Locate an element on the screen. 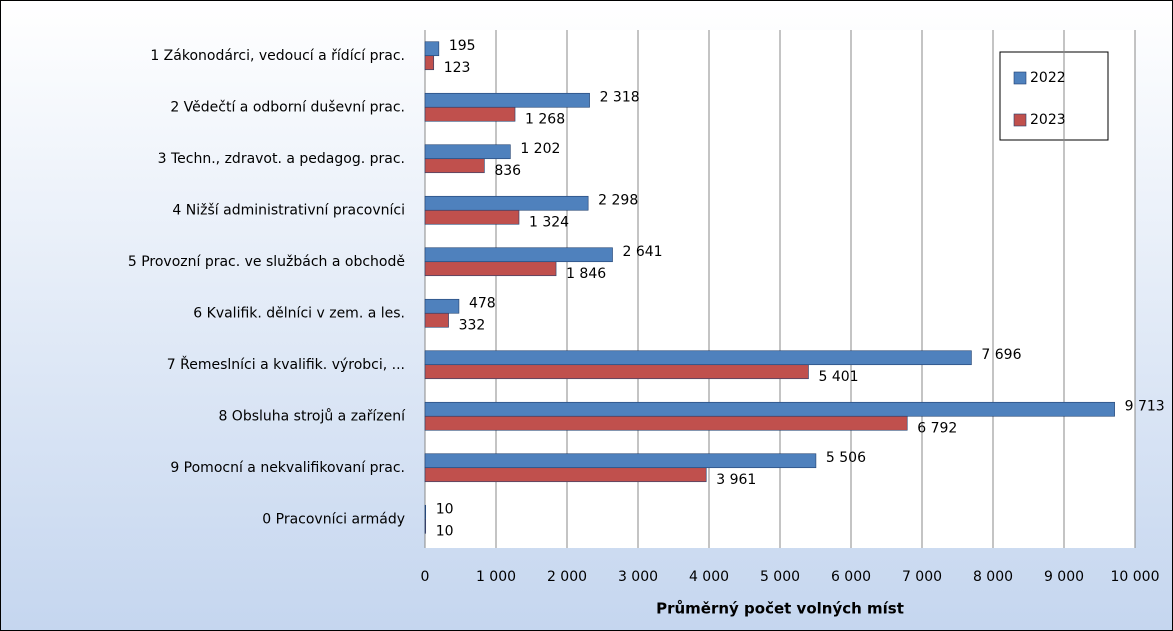 Image resolution: width=1173 pixels, height=631 pixels. x-tick-label: 6 000 is located at coordinates (851, 577).